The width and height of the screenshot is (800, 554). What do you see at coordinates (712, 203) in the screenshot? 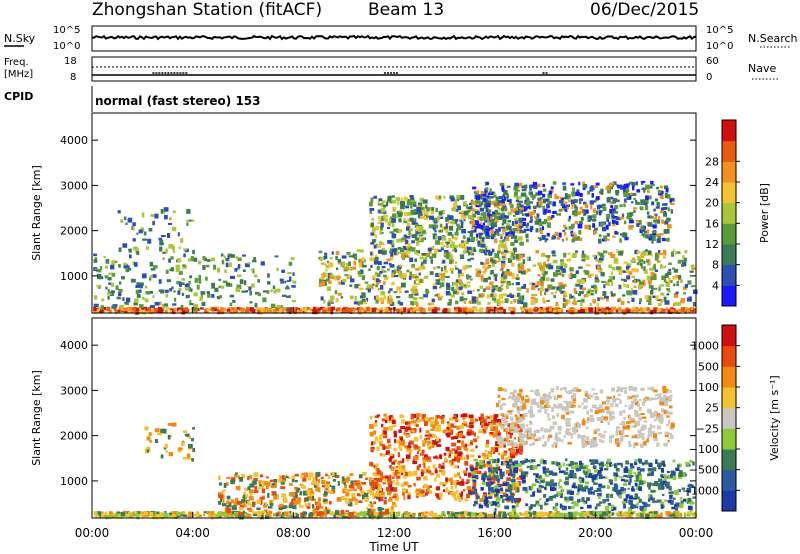
I see `colorbar-tick-label-4: 20` at bounding box center [712, 203].